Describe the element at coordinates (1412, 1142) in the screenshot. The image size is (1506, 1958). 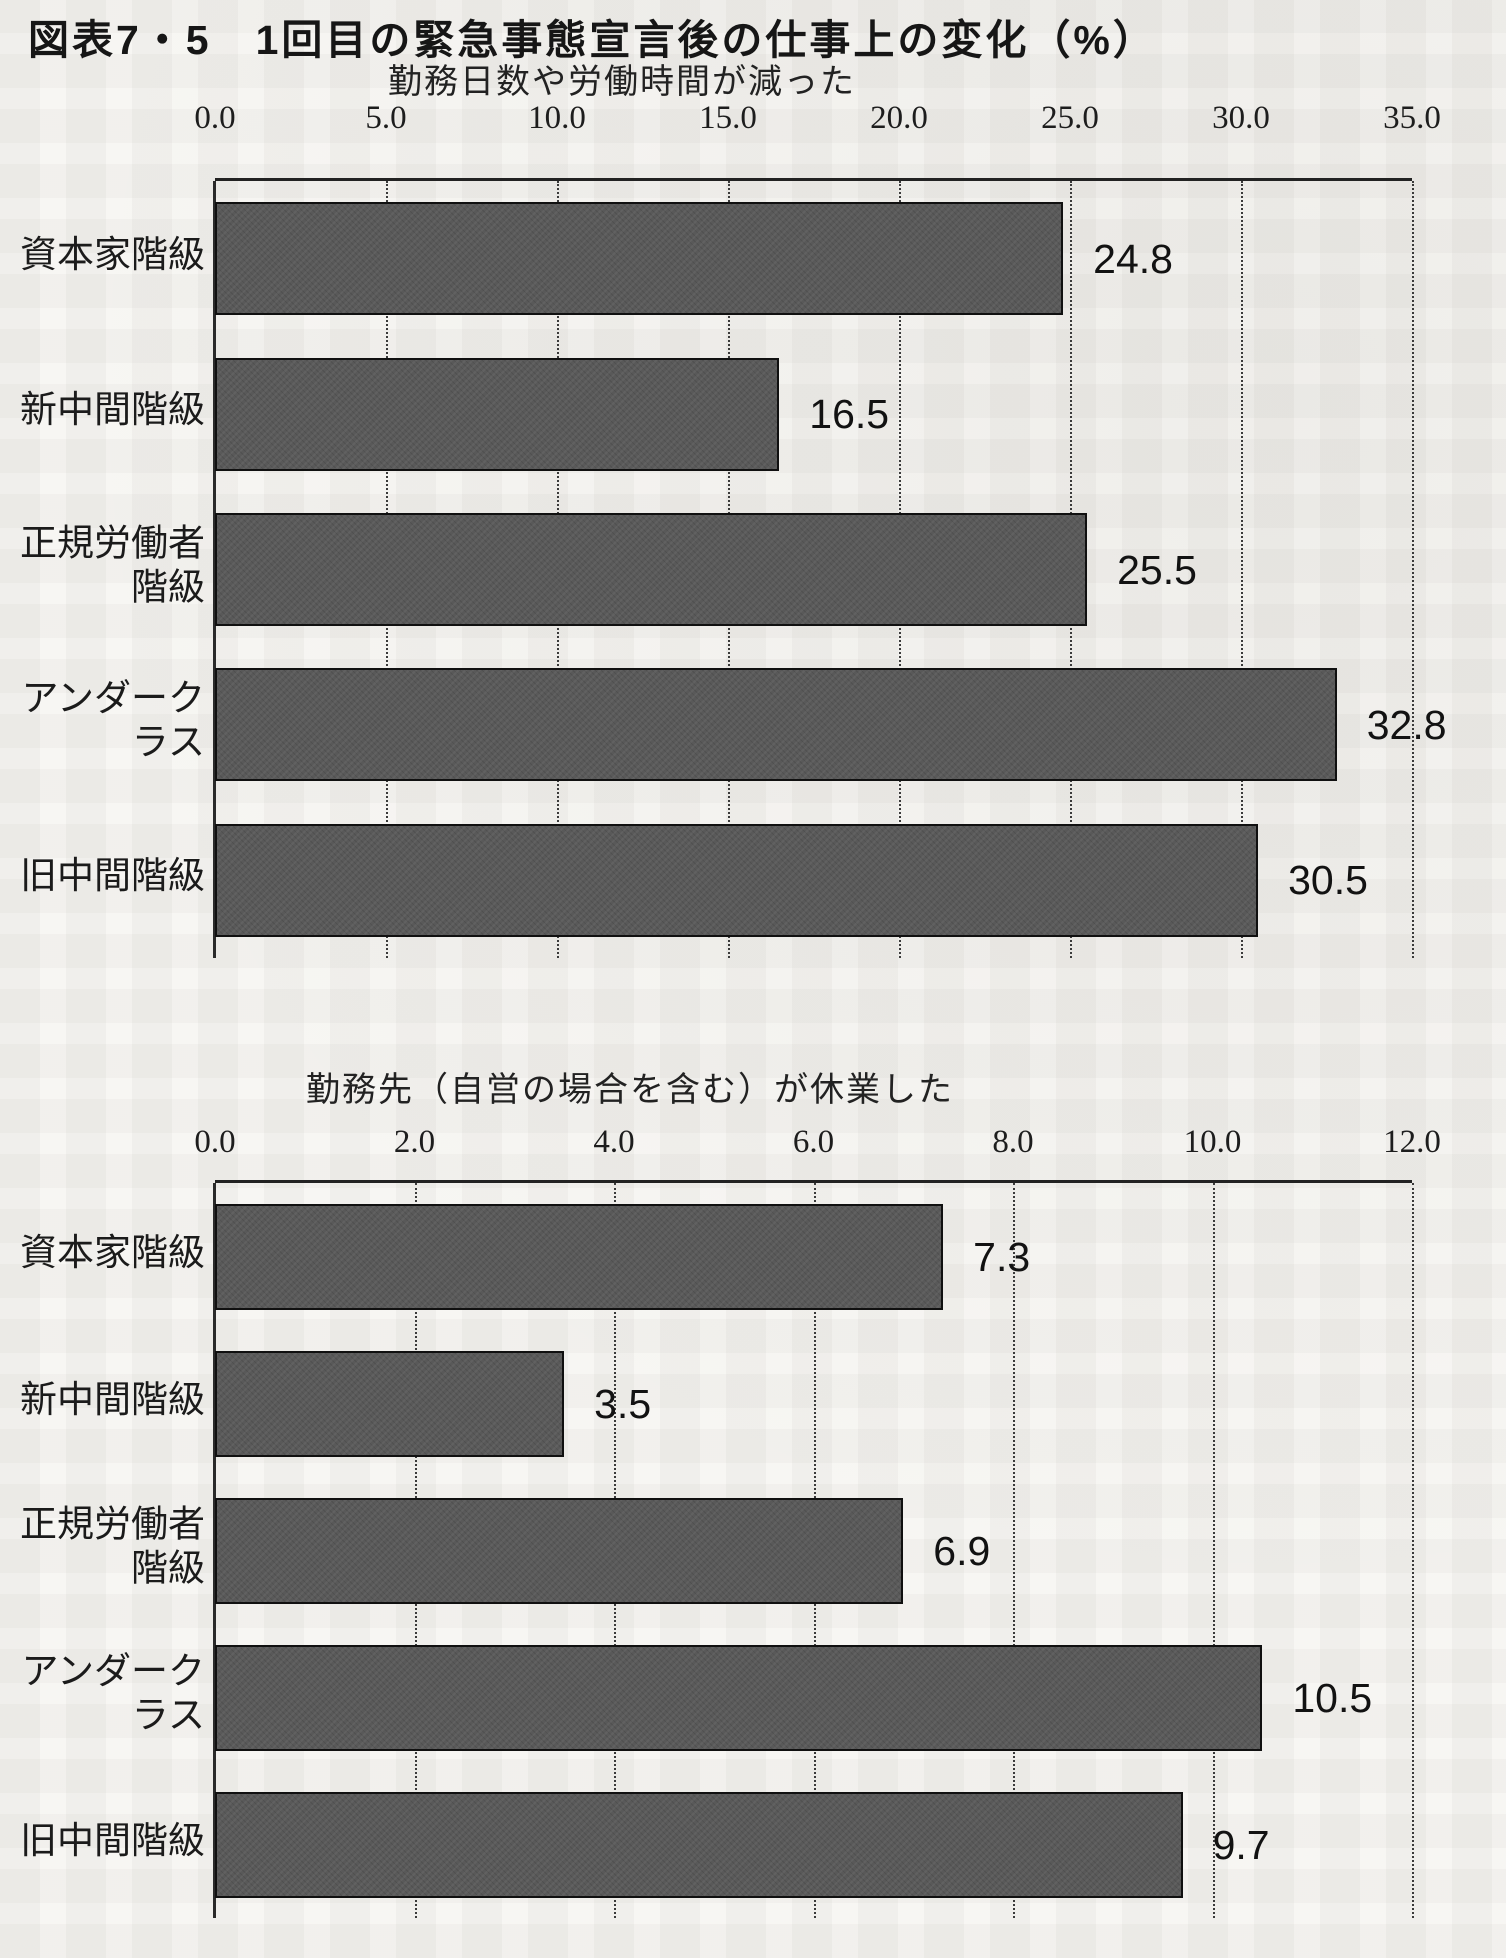
I see `axis-tick-label: 12.0` at that location.